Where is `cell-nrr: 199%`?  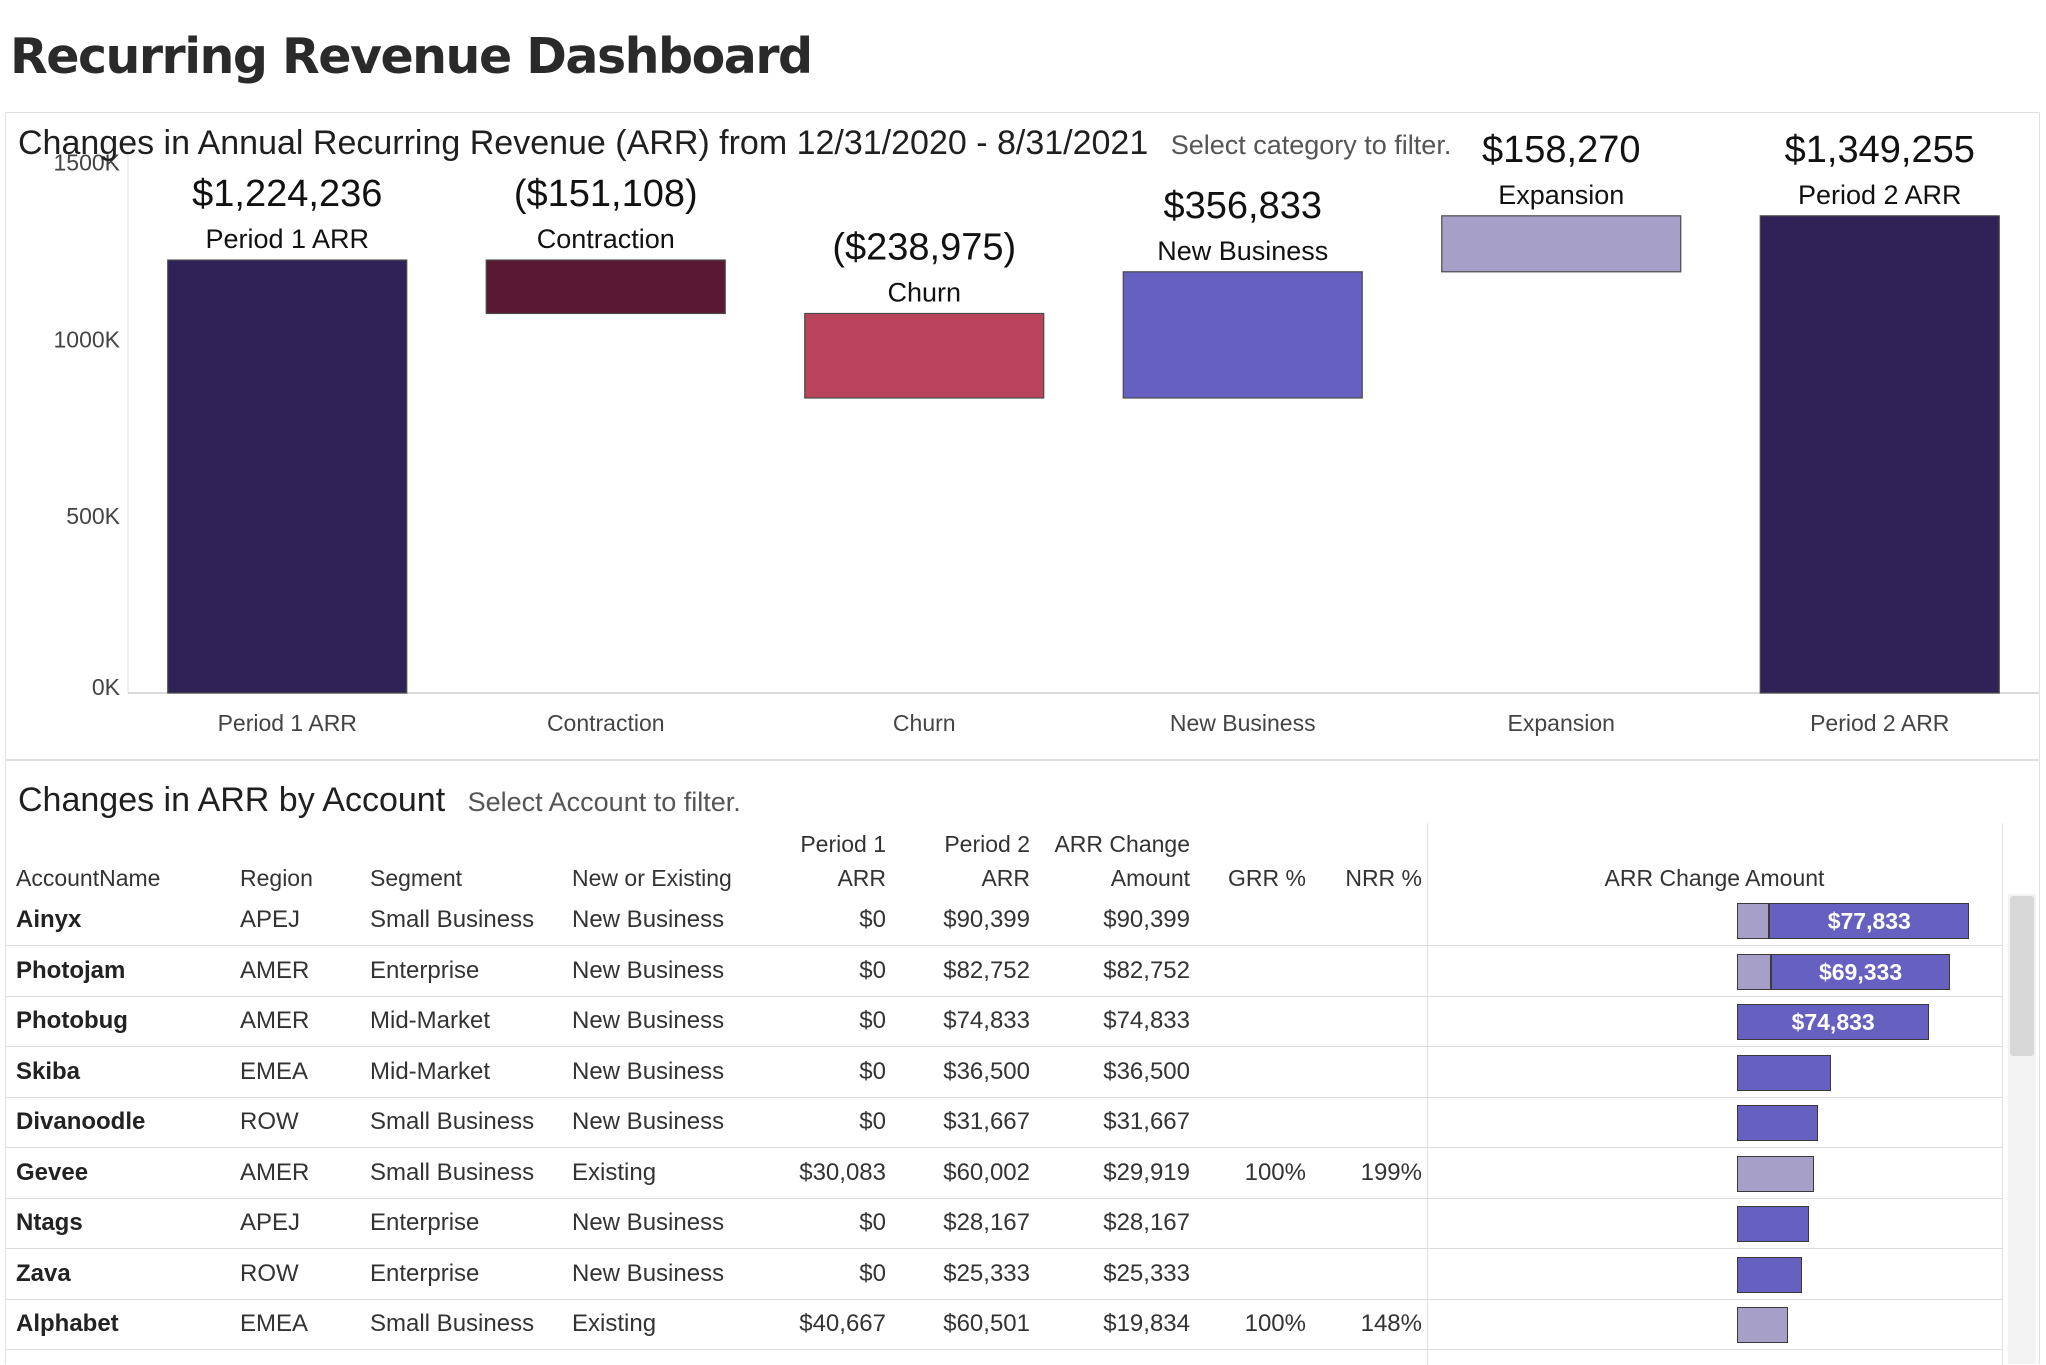
cell-nrr: 199% is located at coordinates (1391, 1172).